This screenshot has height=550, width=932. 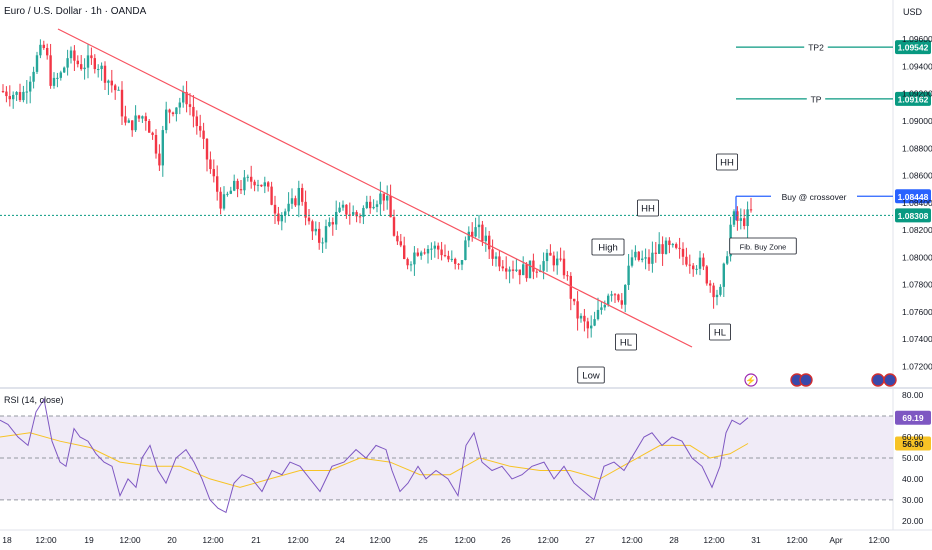 I want to click on rsi-tick-label: 20.00, so click(x=913, y=521).